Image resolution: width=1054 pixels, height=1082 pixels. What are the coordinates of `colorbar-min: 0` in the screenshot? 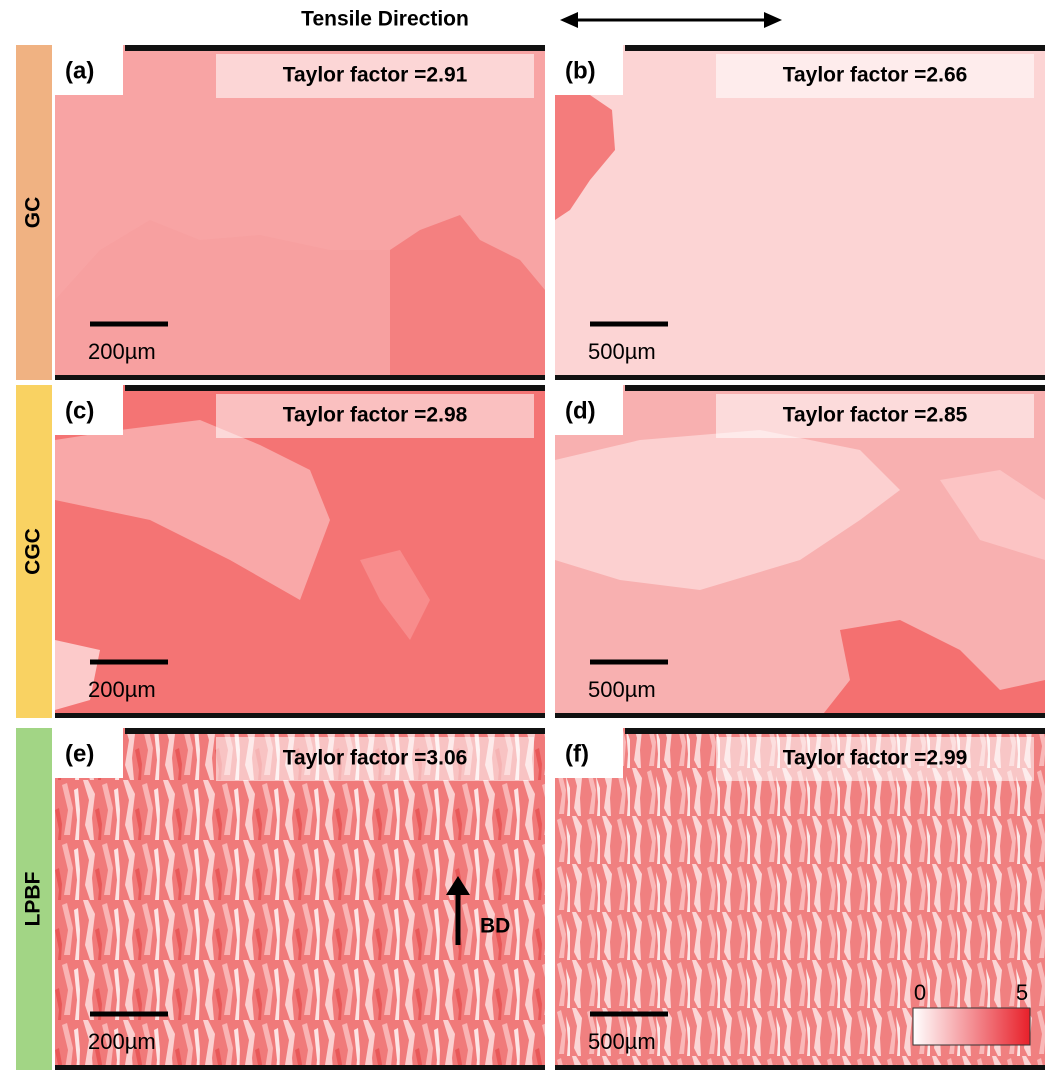 It's located at (920, 992).